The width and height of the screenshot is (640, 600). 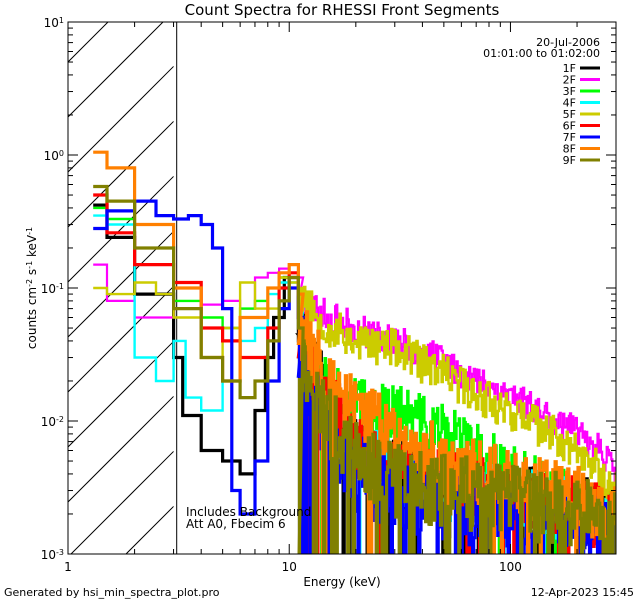 What do you see at coordinates (582, 592) in the screenshot?
I see `footer-timestamp: 12-Apr-2023 15:45` at bounding box center [582, 592].